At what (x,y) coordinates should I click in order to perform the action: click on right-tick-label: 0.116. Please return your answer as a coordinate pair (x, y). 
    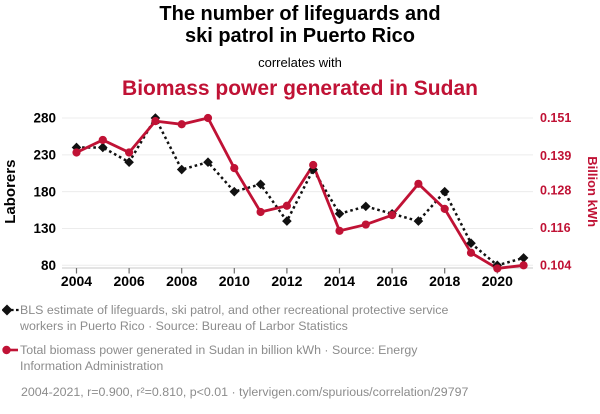
    Looking at the image, I should click on (555, 228).